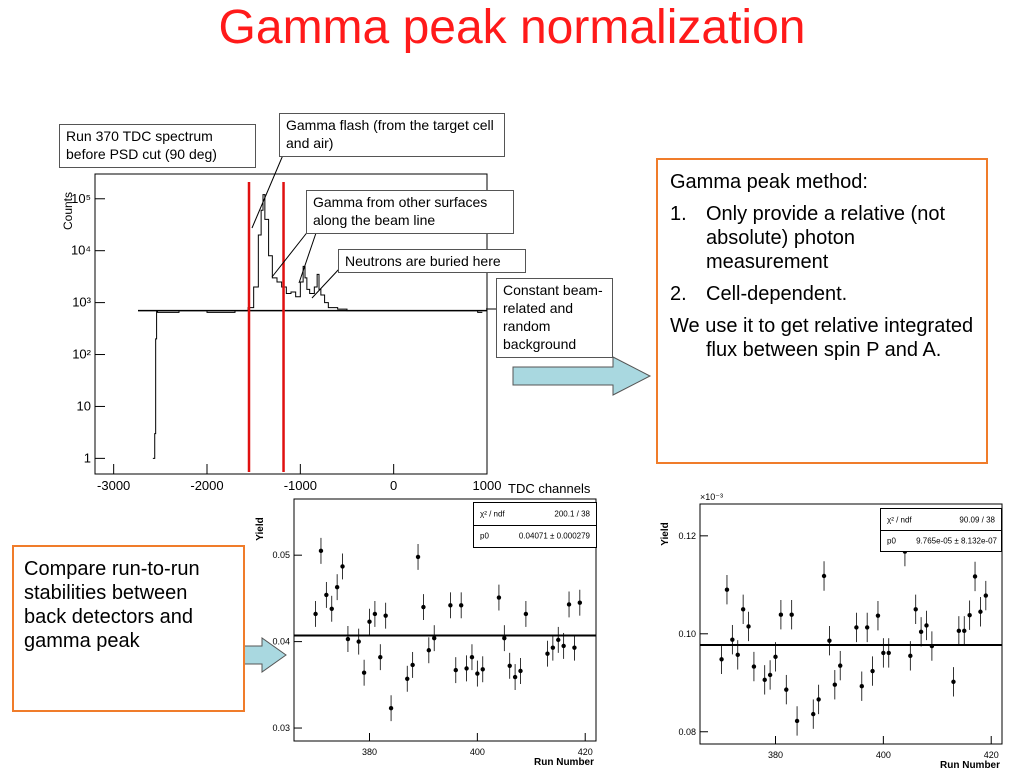 Image resolution: width=1024 pixels, height=768 pixels. Describe the element at coordinates (88, 328) in the screenshot. I see `tdc-y-ticks: 1 10 10² 10³ 10⁴ 10⁵` at that location.